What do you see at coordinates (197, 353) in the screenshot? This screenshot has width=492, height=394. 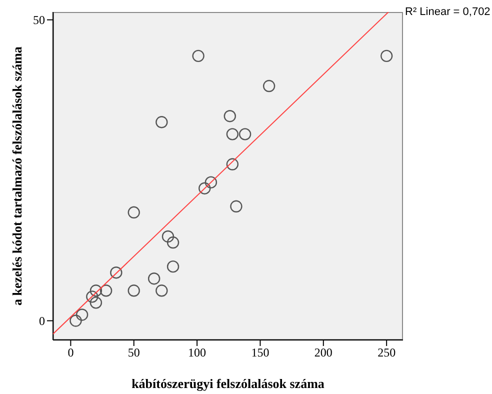 I see `x-tick-label: 100` at bounding box center [197, 353].